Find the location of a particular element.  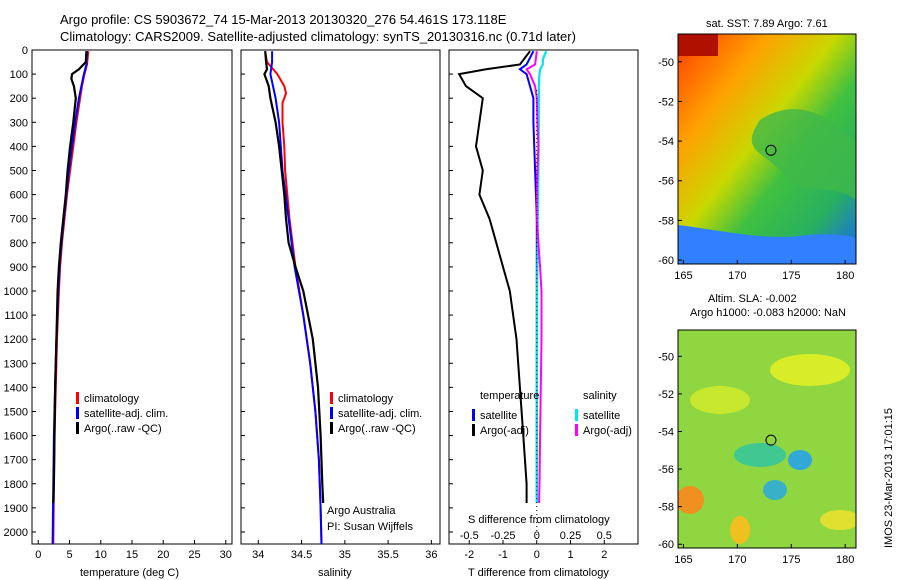

sst-map-ytick-label: -58 is located at coordinates (666, 221).